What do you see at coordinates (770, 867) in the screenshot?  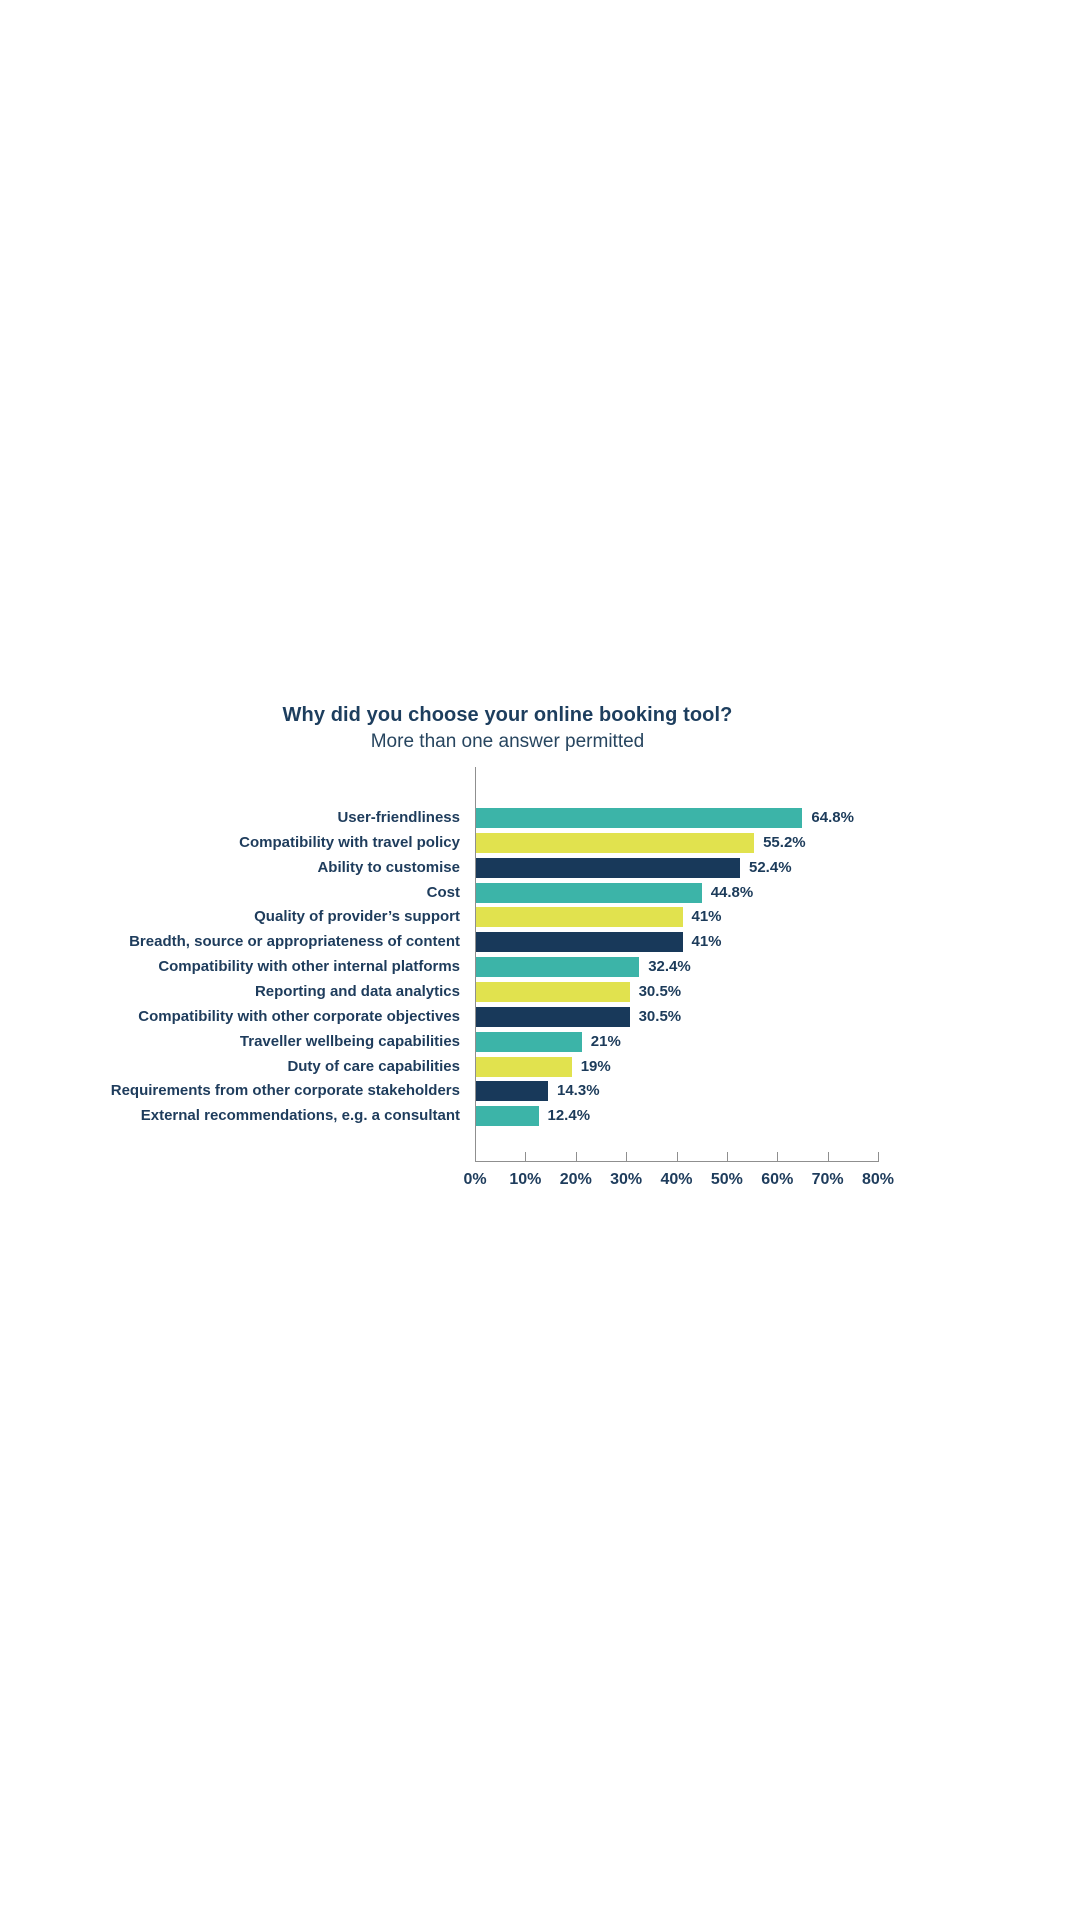 I see `value-label: 52.4%` at bounding box center [770, 867].